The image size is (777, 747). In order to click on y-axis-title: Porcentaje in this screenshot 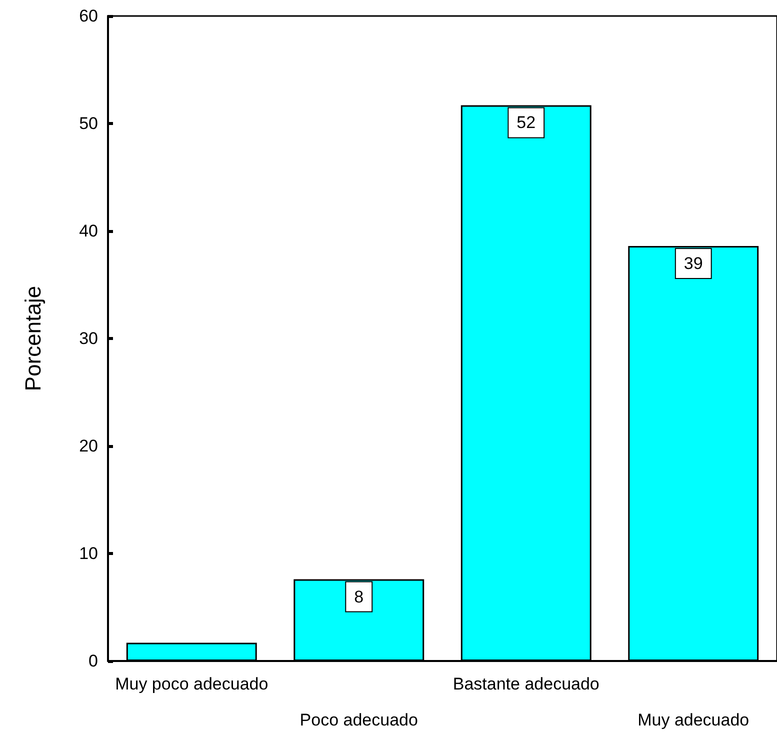, I will do `click(33, 339)`.